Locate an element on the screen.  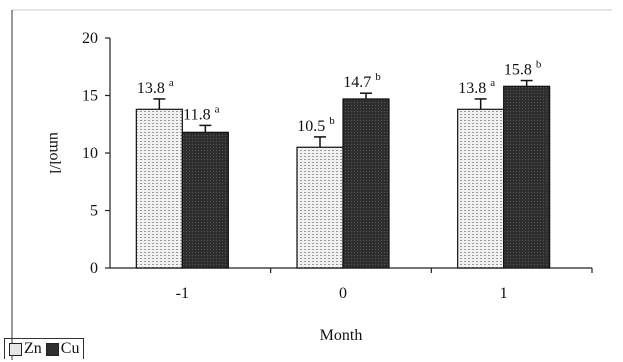
x-tick-label: -1 is located at coordinates (182, 293).